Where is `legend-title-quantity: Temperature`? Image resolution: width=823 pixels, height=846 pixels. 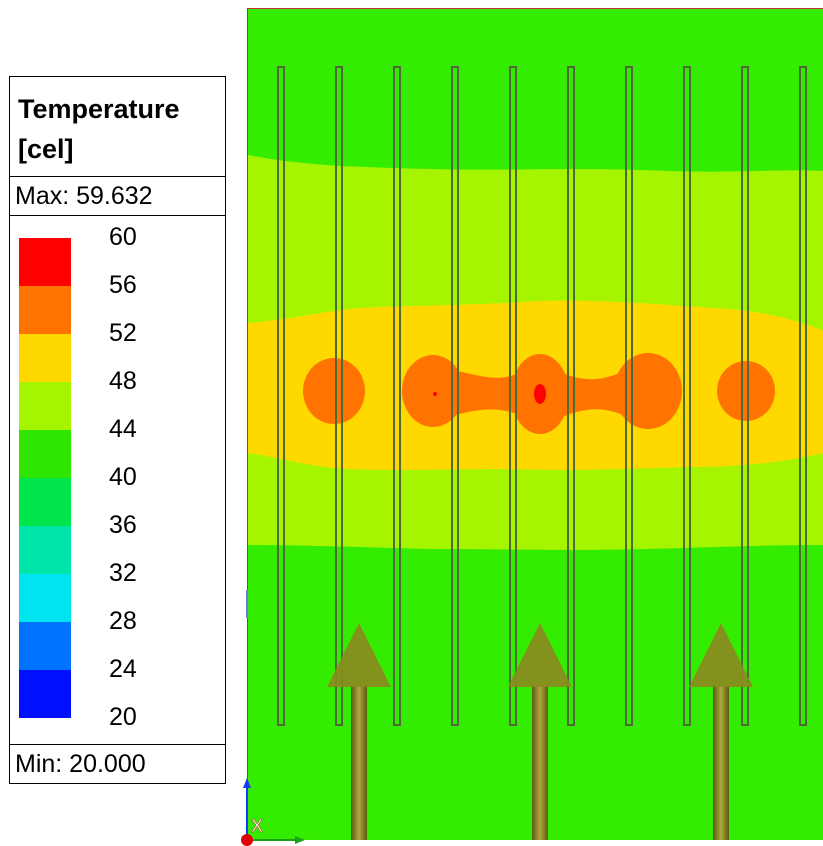
legend-title-quantity: Temperature is located at coordinates (99, 109).